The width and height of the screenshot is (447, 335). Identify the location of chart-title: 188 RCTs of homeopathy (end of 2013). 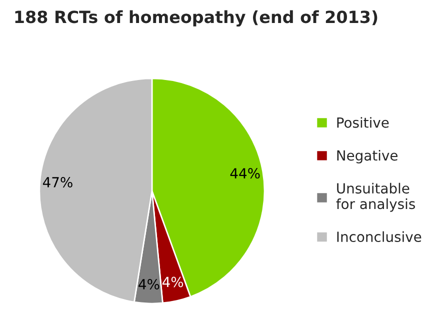
(196, 18).